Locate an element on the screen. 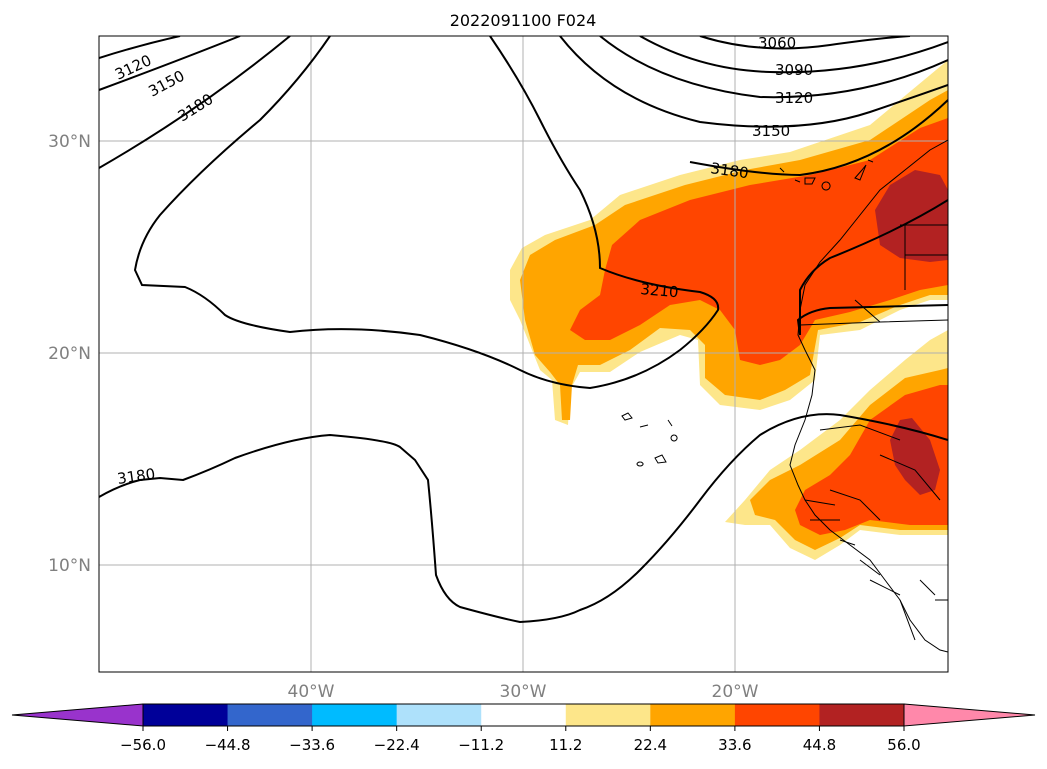 The height and width of the screenshot is (769, 1047). colorbar-tick-label: −33.6 is located at coordinates (312, 745).